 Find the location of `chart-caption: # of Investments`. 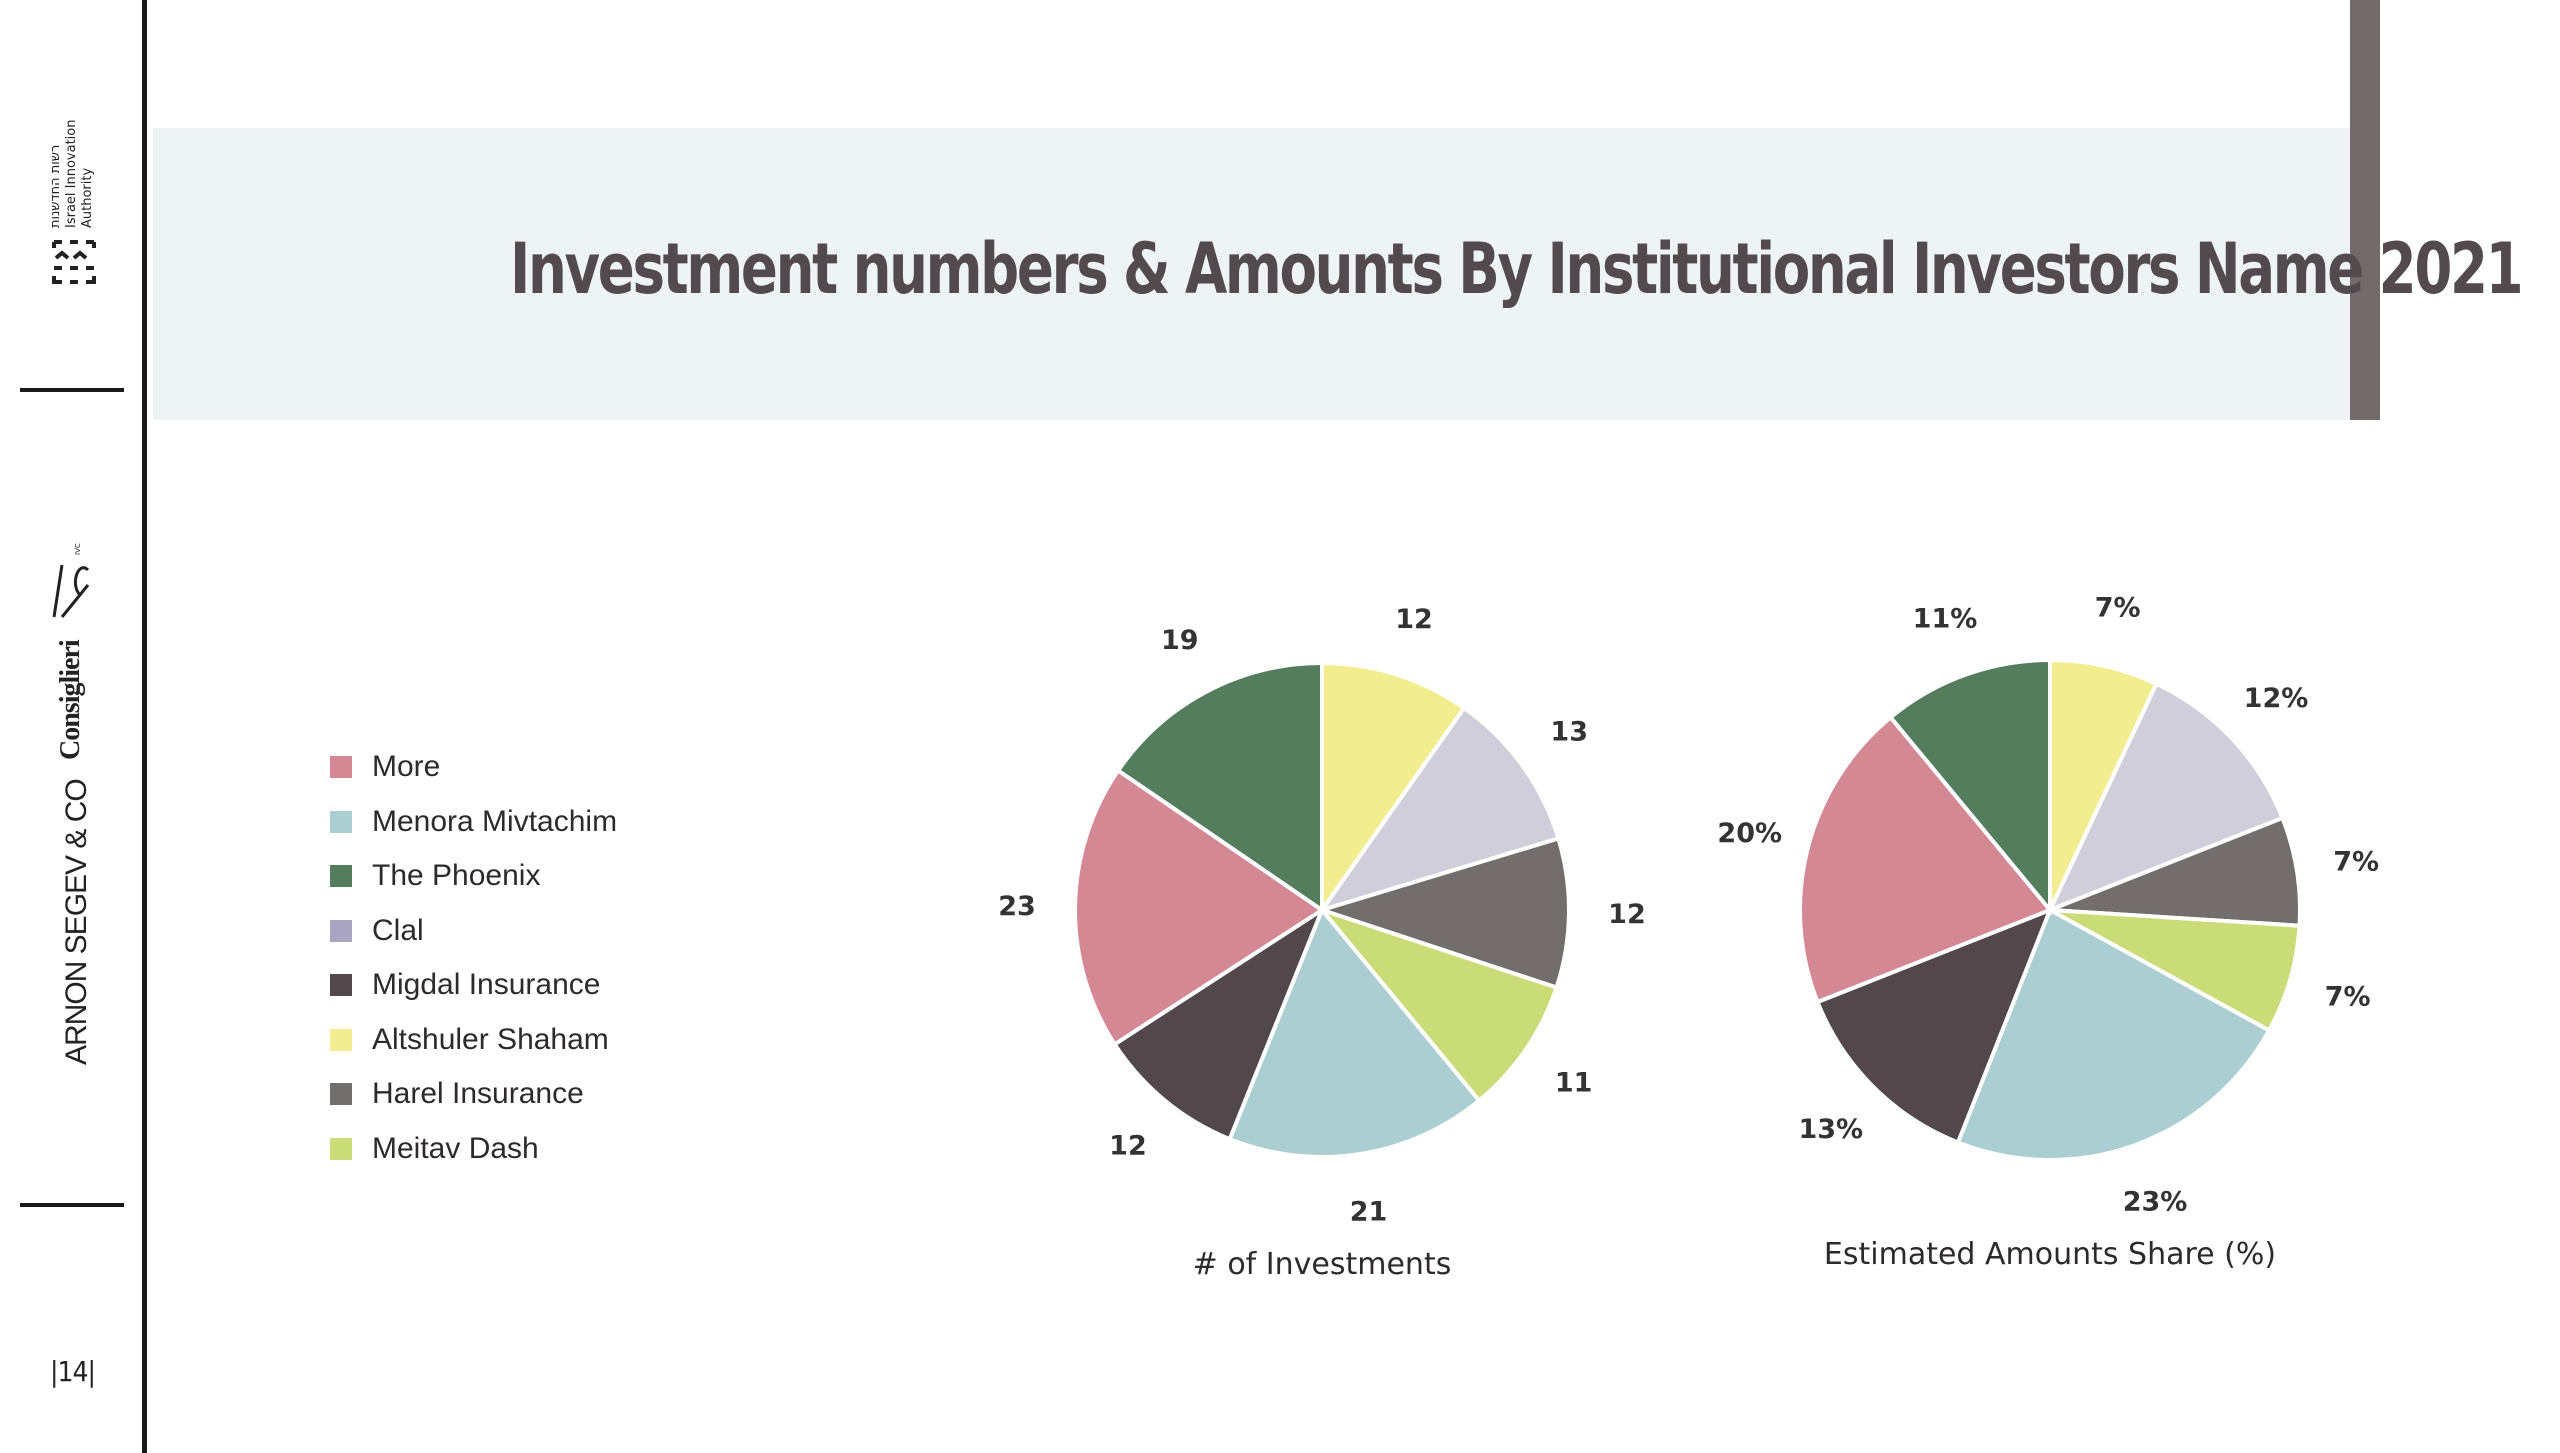

chart-caption: # of Investments is located at coordinates (1322, 1264).